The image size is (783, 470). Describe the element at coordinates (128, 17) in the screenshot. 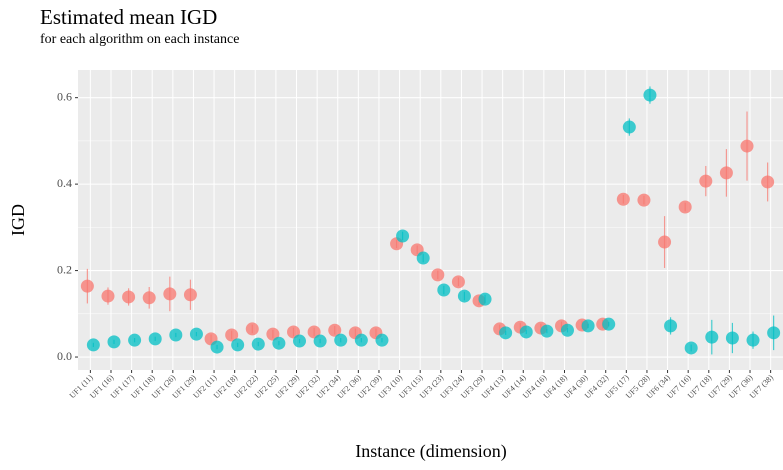

I see `chart-title: Estimated mean IGD` at that location.